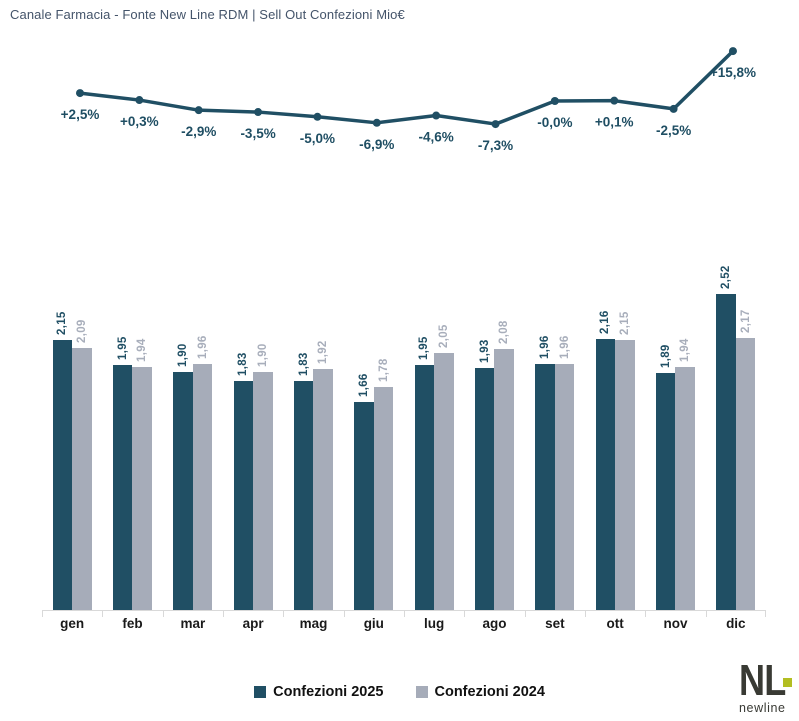 The width and height of the screenshot is (799, 721). I want to click on line-point-label: -5,0%, so click(317, 138).